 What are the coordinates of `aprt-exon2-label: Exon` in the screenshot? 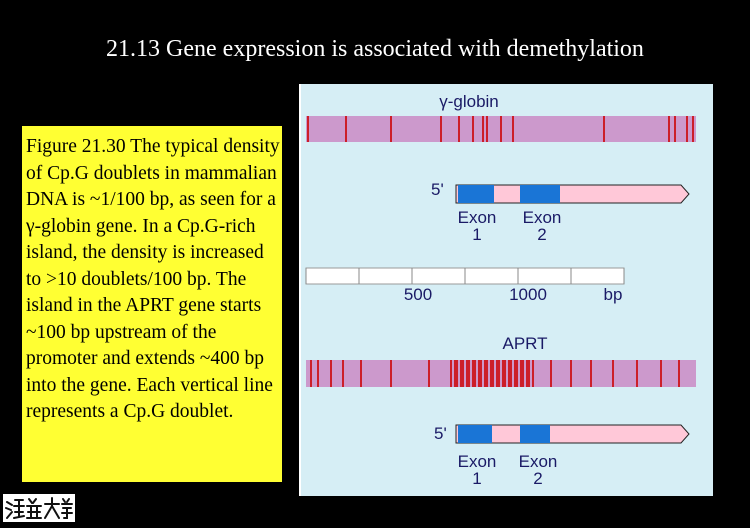 It's located at (538, 461).